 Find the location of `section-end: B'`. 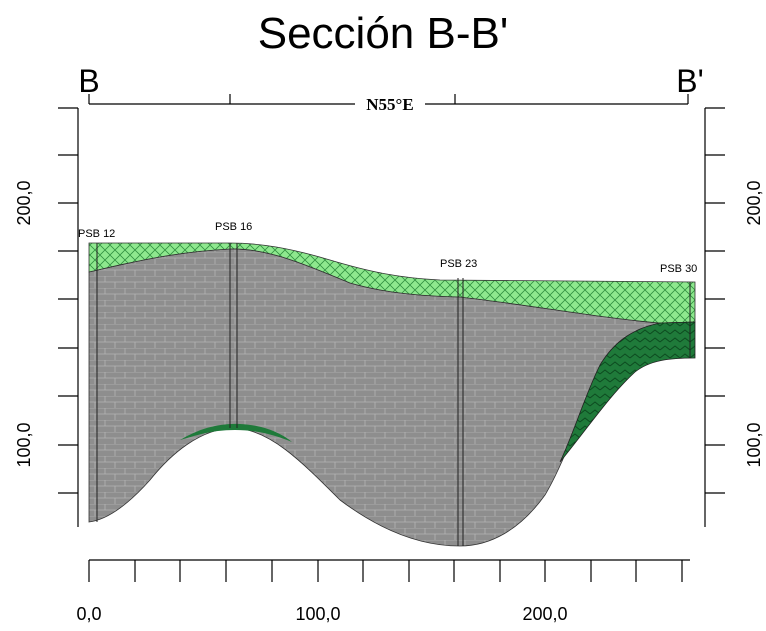

section-end: B' is located at coordinates (689, 81).